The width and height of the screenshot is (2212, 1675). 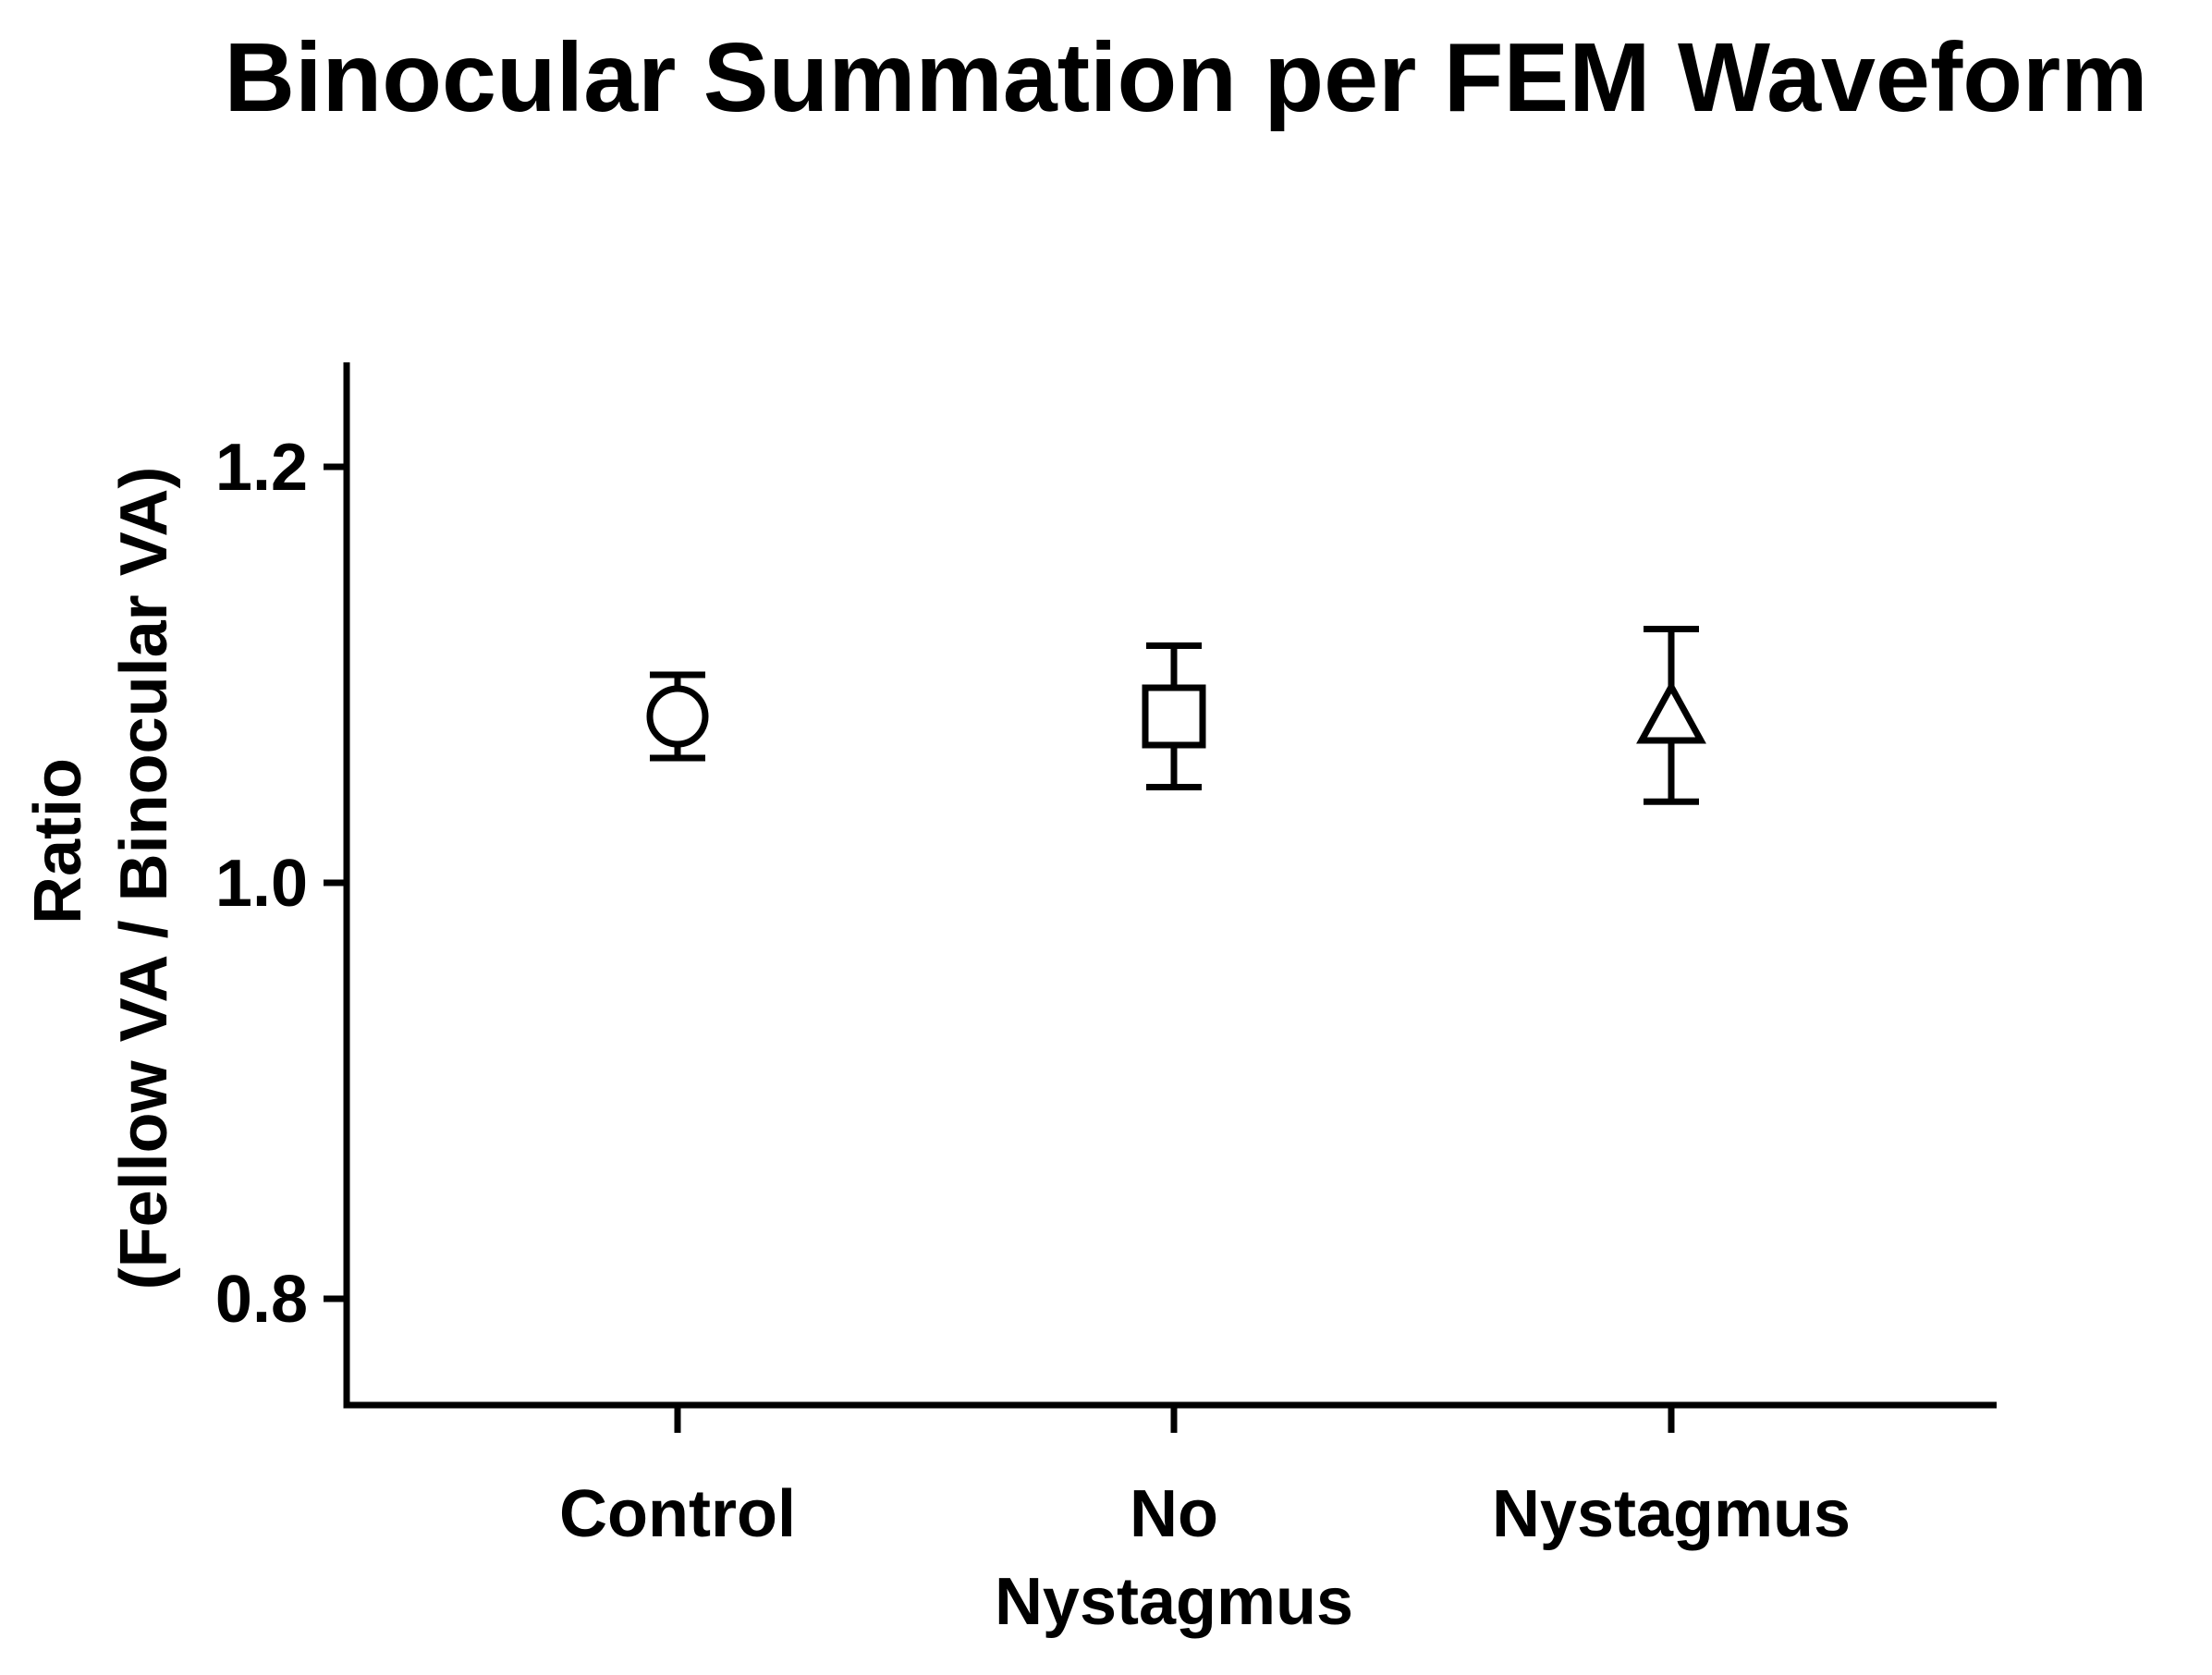 I want to click on data-point-circle, so click(x=677, y=716).